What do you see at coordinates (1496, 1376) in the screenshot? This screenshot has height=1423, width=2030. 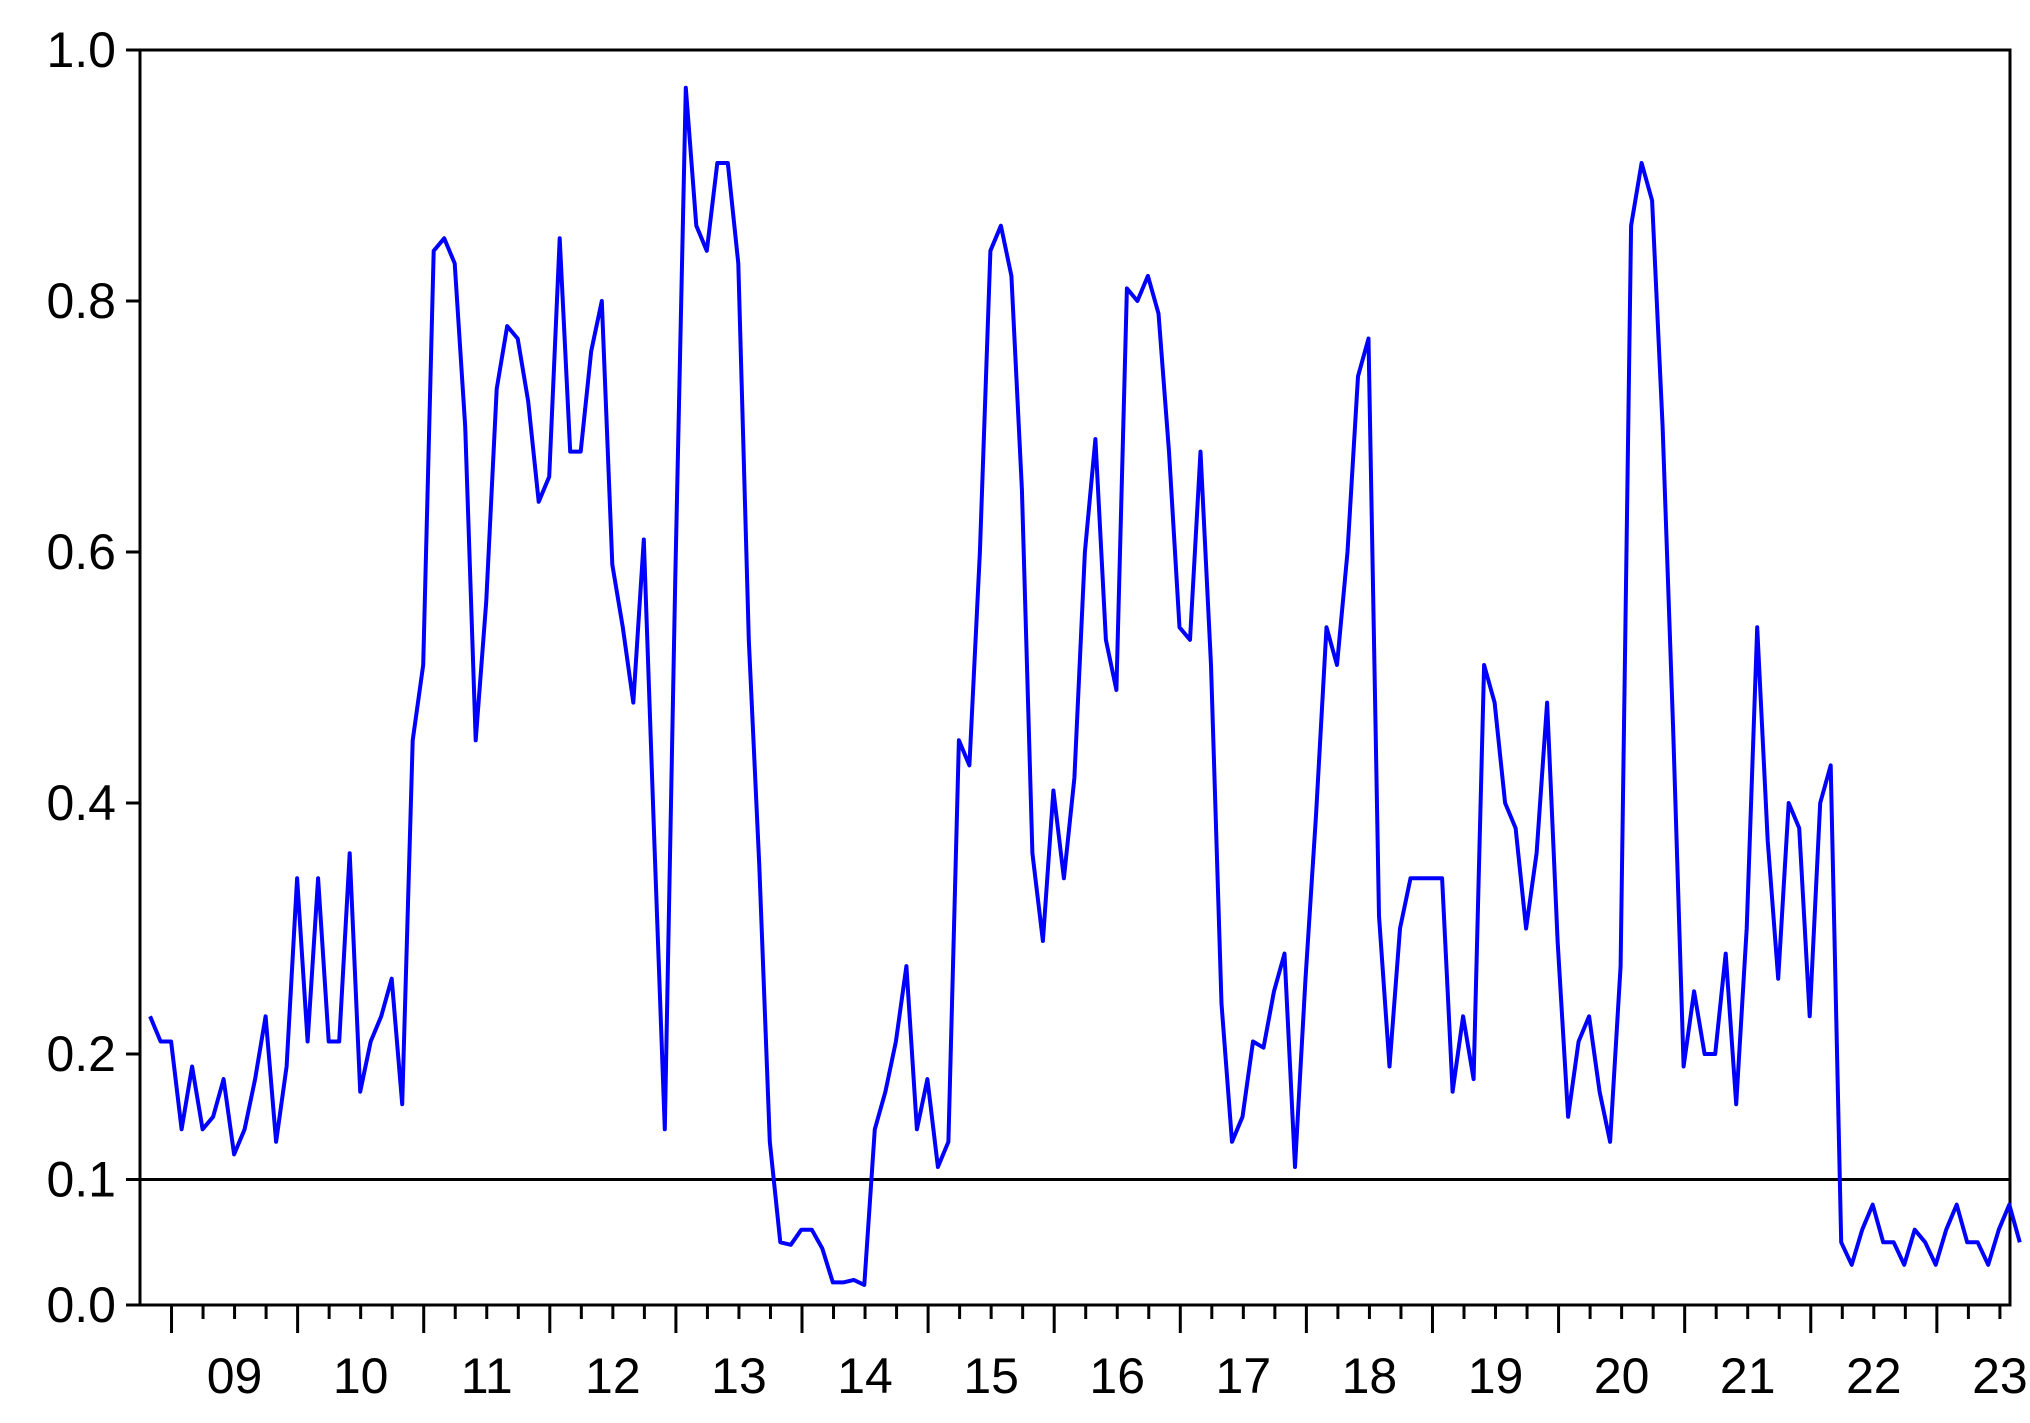 I see `x-tick-label: 19` at bounding box center [1496, 1376].